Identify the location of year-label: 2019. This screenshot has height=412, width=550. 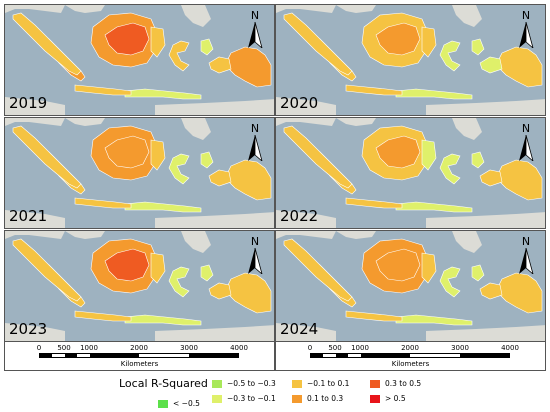
(28, 103).